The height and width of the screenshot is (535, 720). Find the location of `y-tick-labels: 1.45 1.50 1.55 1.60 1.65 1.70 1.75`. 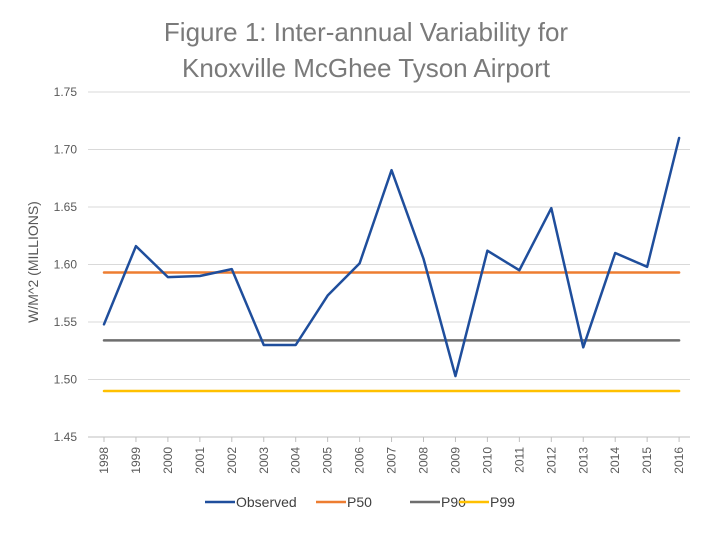

y-tick-labels: 1.45 1.50 1.55 1.60 1.65 1.70 1.75 is located at coordinates (66, 264).